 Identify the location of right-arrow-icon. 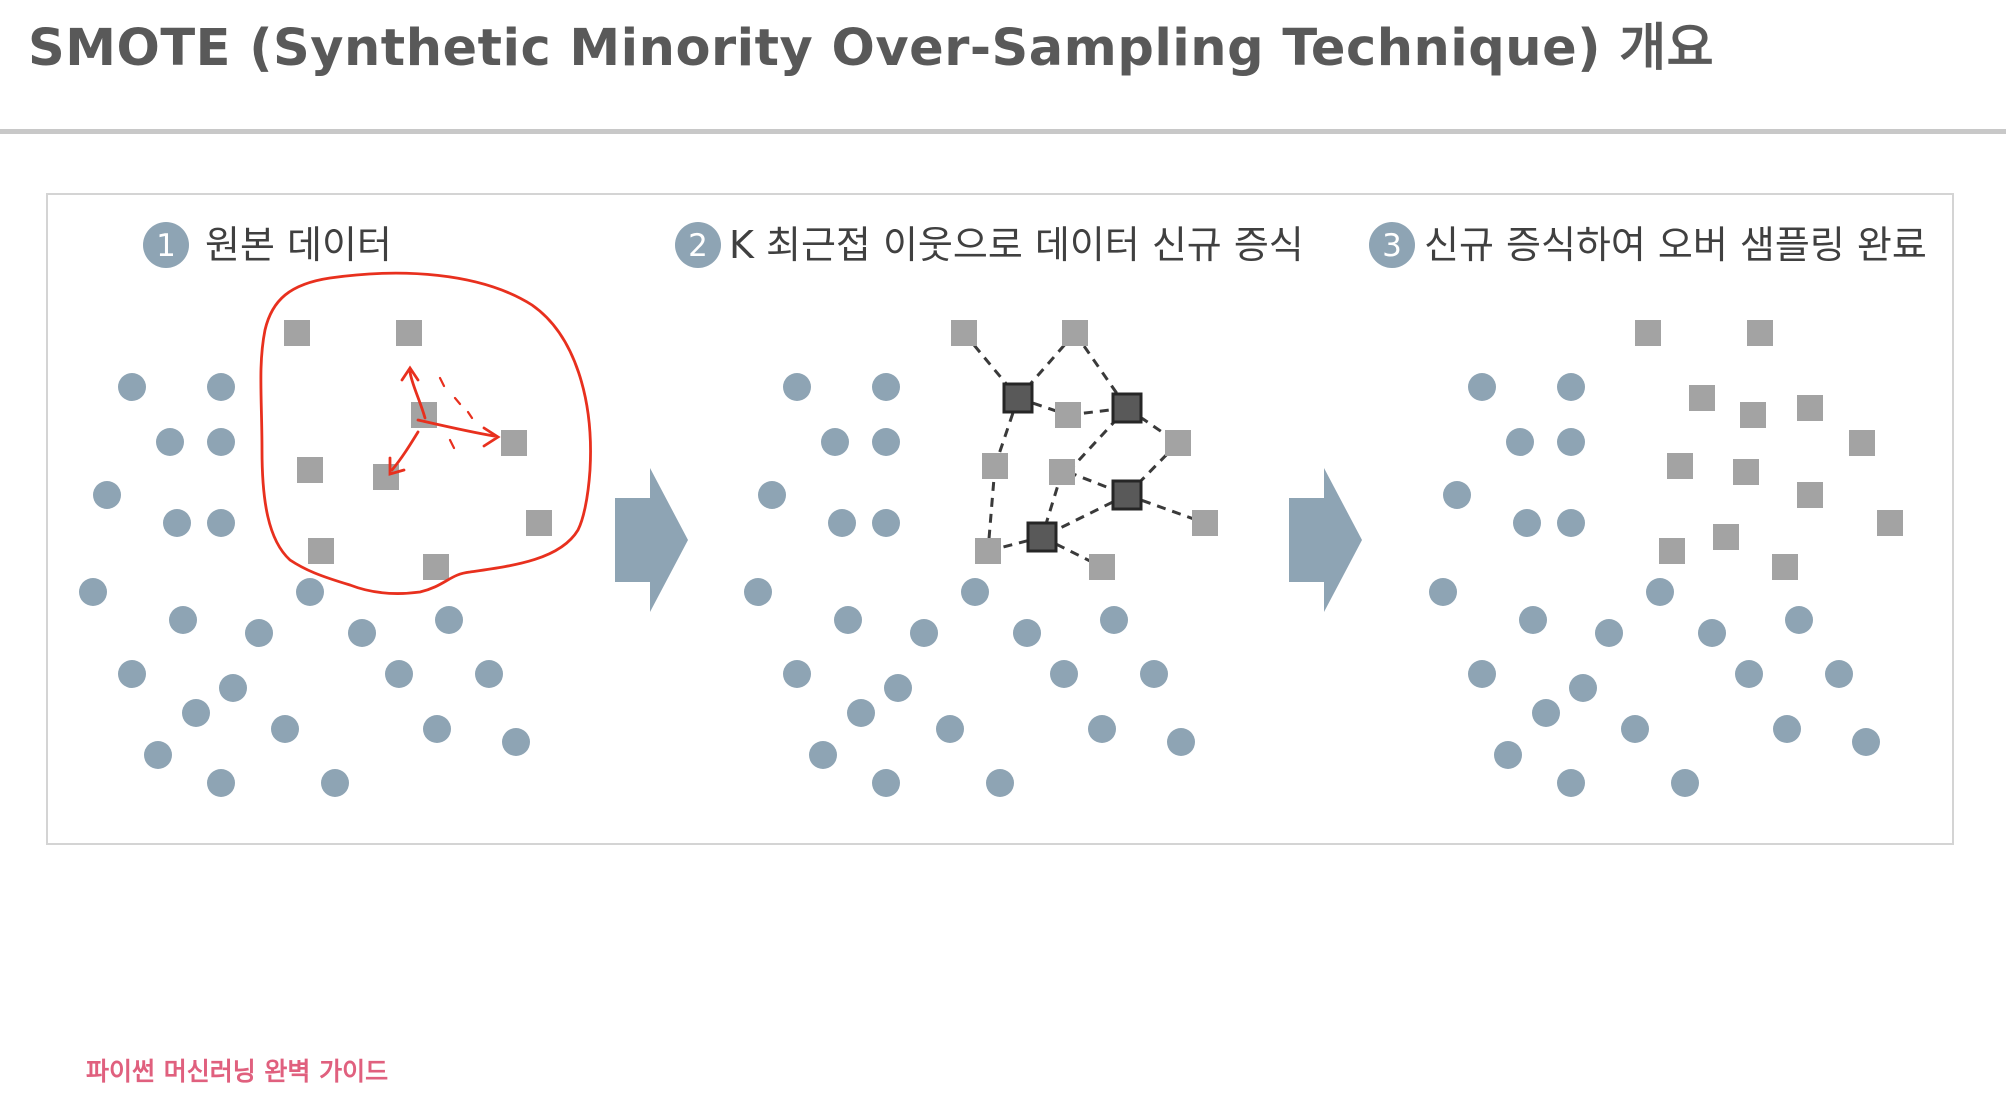
(1325, 540).